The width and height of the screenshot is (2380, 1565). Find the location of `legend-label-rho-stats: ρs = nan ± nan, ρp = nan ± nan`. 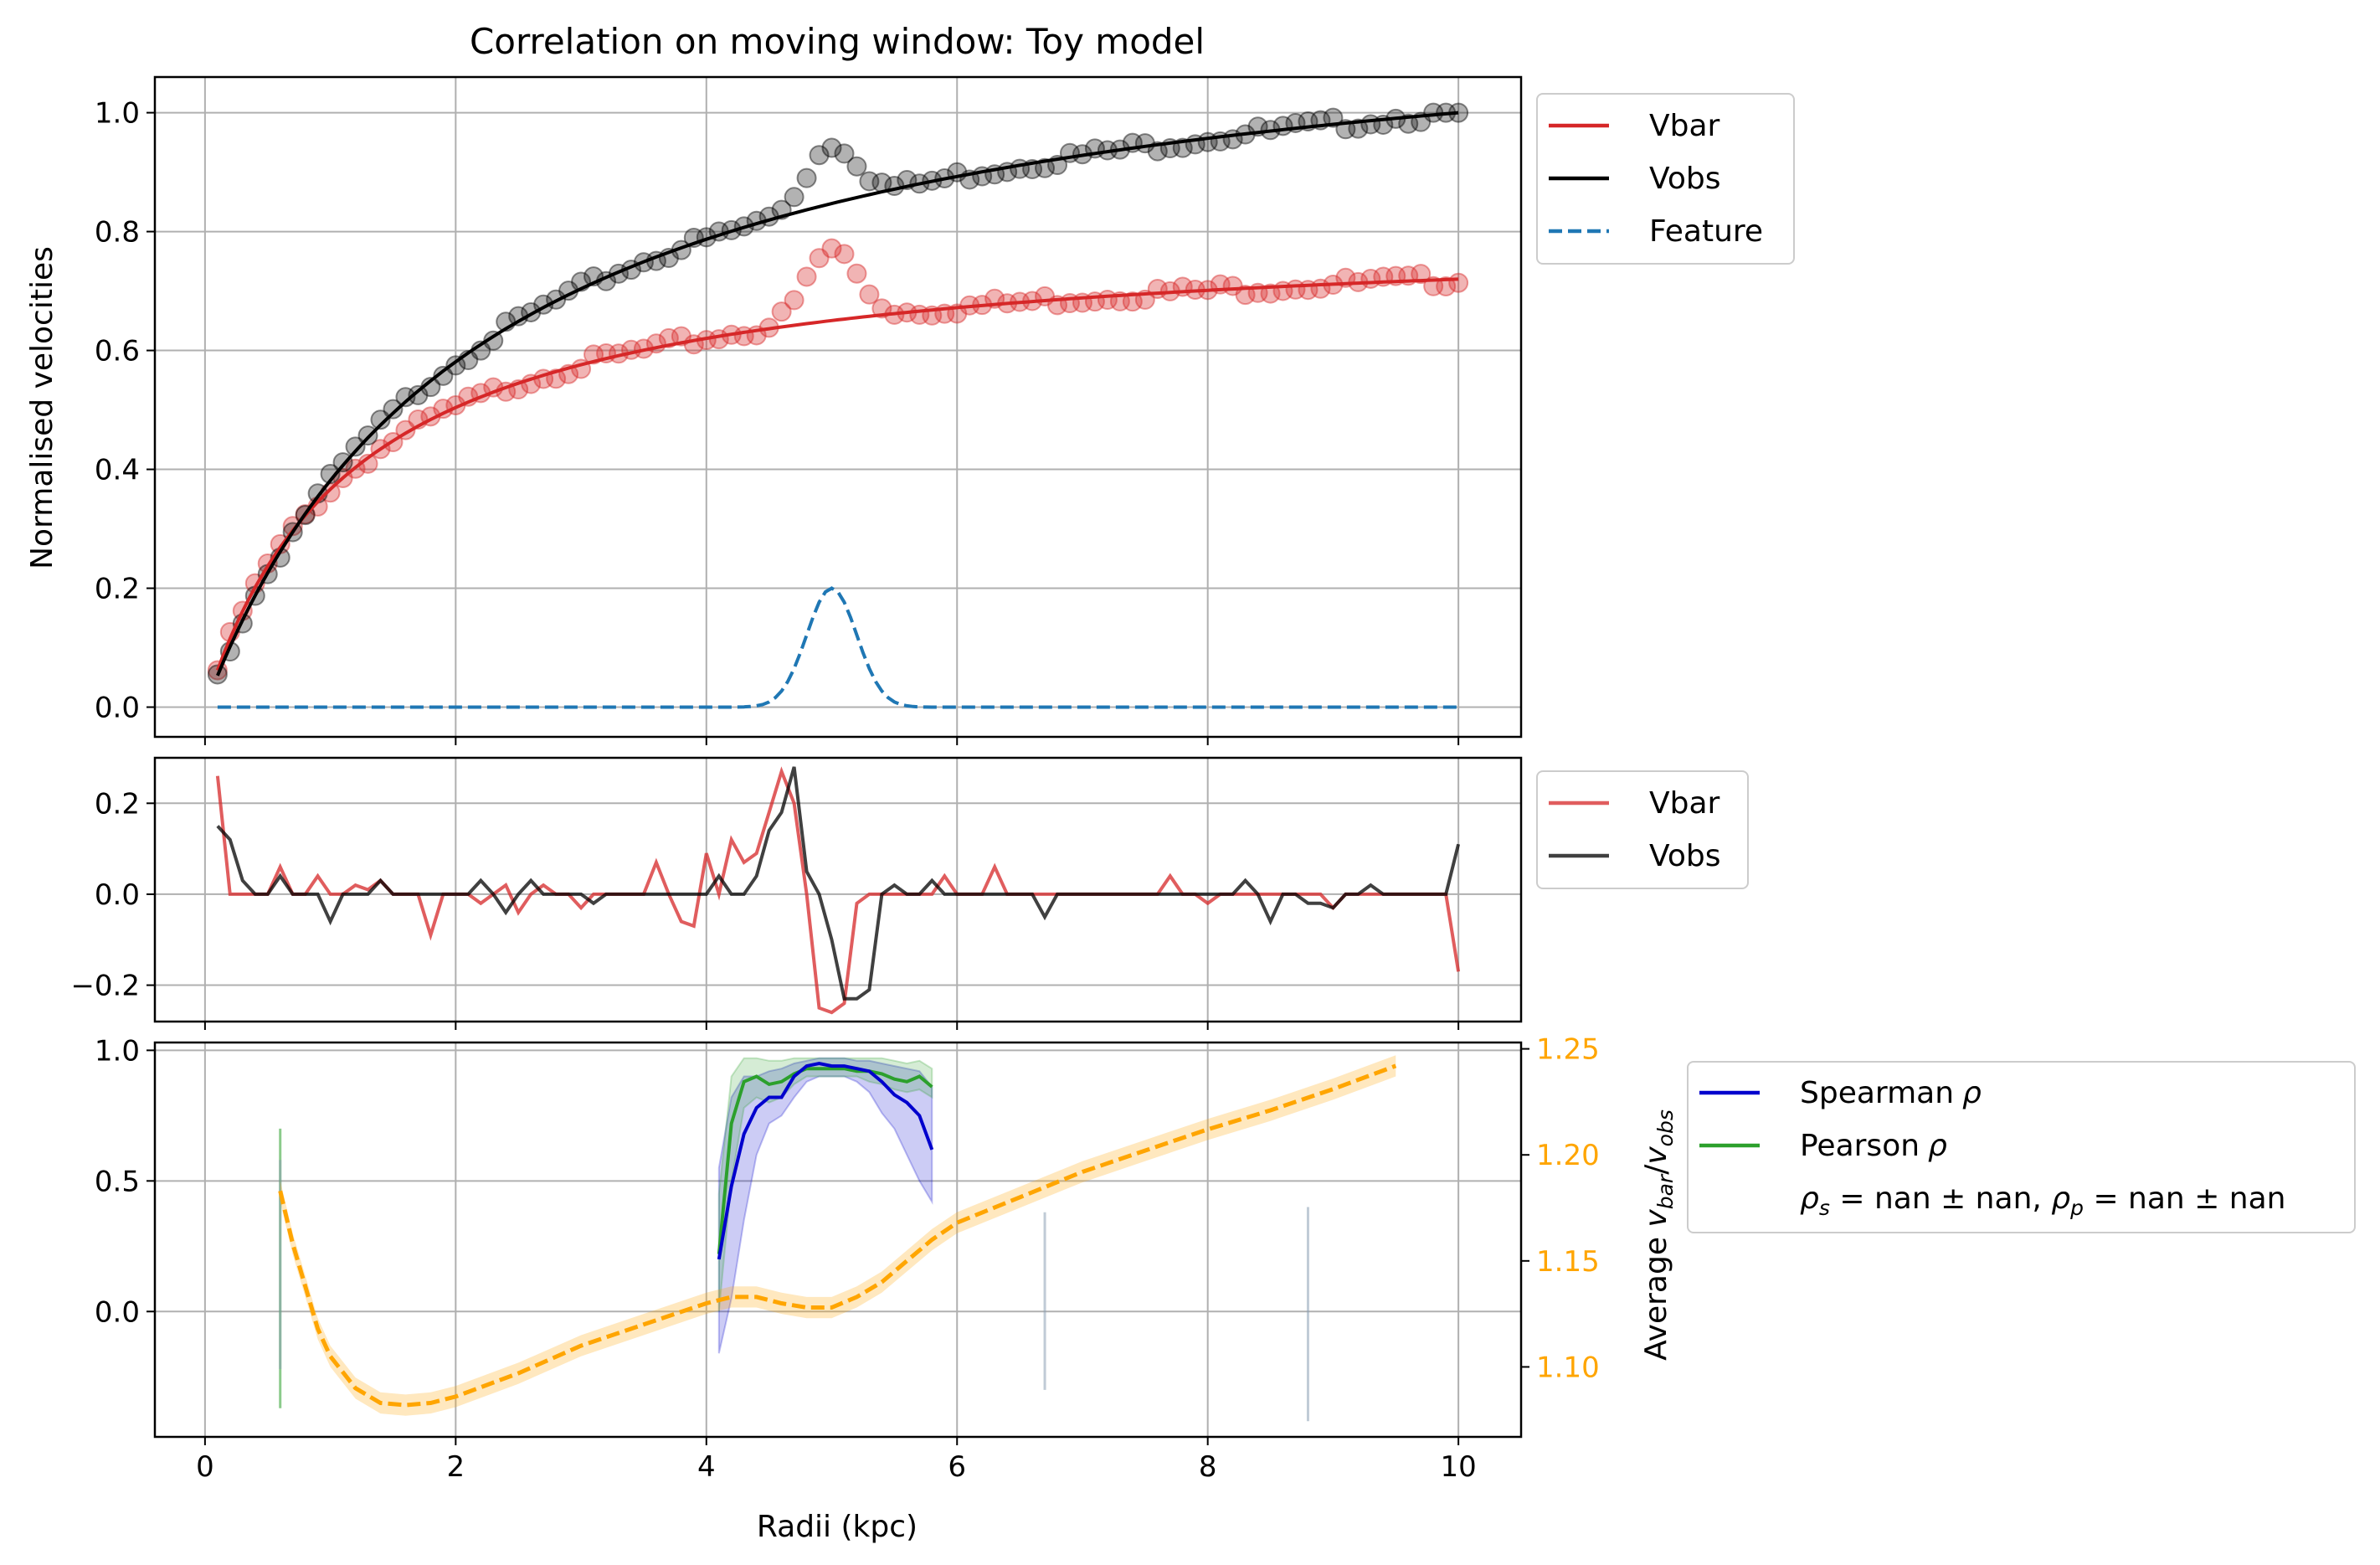

legend-label-rho-stats: ρs = nan ± nan, ρp = nan ± nan is located at coordinates (2043, 1200).